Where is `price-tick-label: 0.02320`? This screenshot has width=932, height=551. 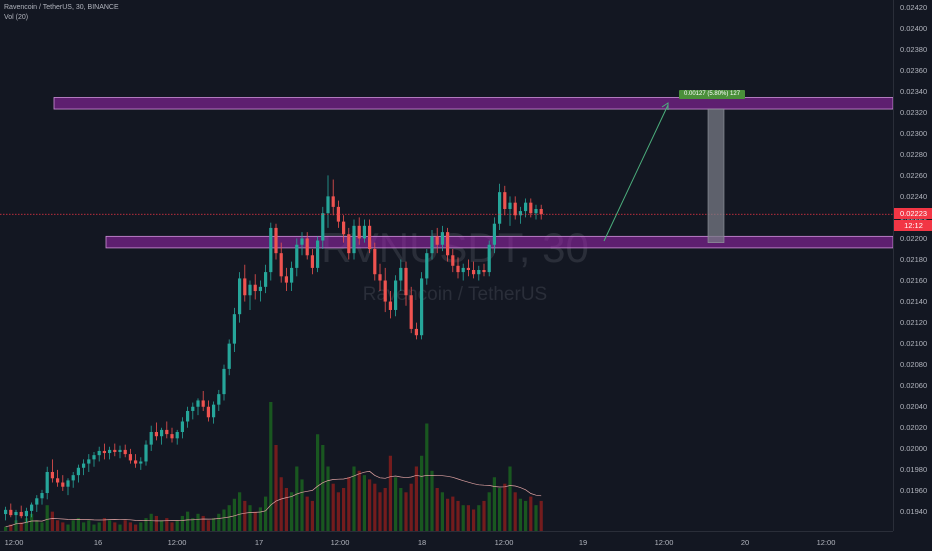 price-tick-label: 0.02320 is located at coordinates (914, 112).